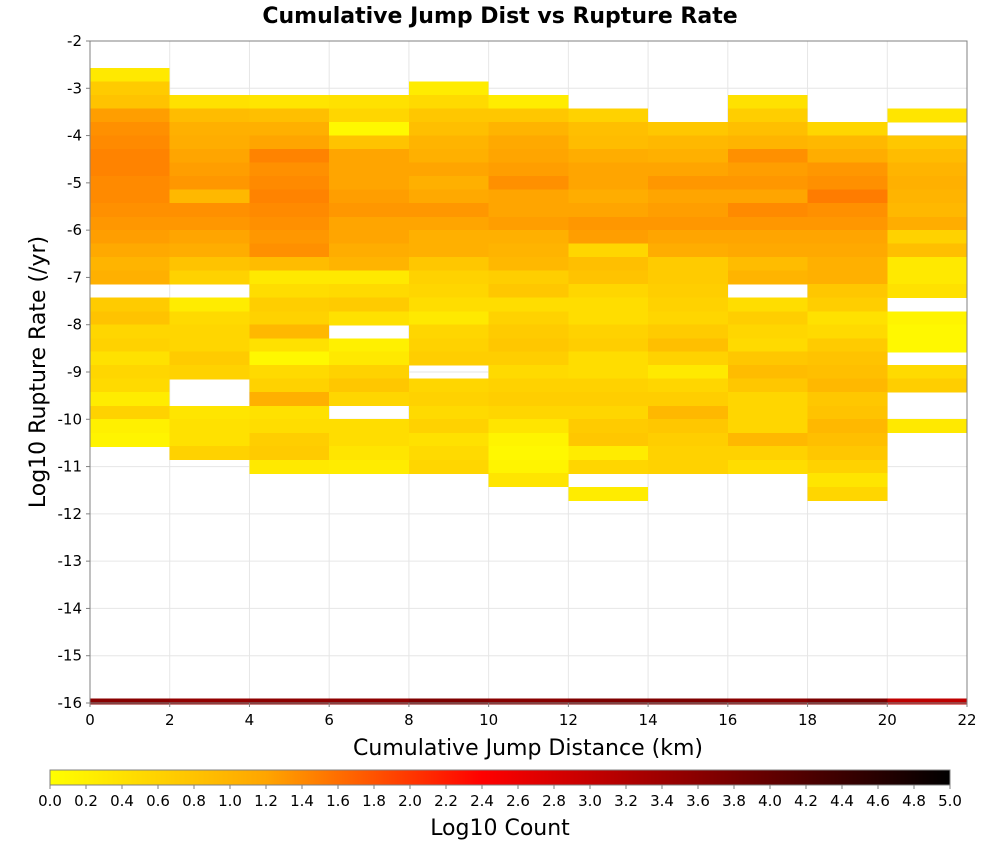  I want to click on colorbar-tick-label: 4.4, so click(842, 801).